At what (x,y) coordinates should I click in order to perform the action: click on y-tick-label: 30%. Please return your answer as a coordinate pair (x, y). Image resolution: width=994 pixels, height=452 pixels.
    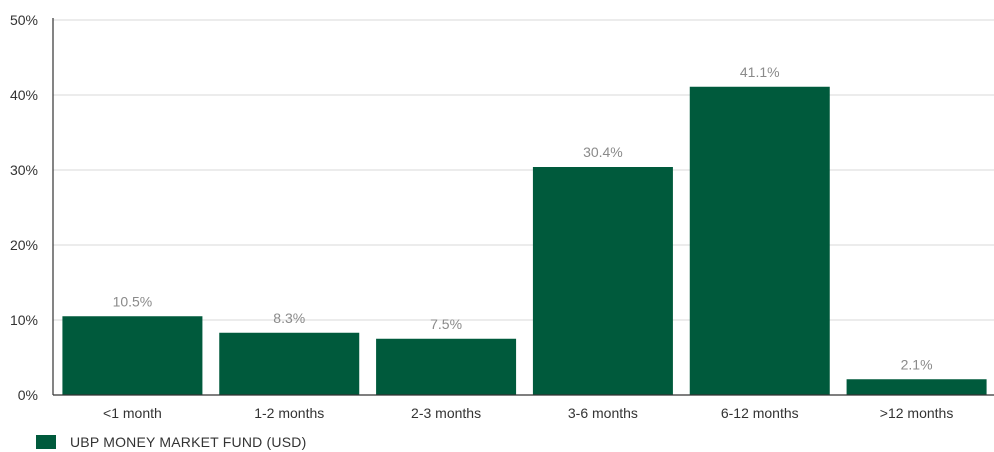
    Looking at the image, I should click on (24, 170).